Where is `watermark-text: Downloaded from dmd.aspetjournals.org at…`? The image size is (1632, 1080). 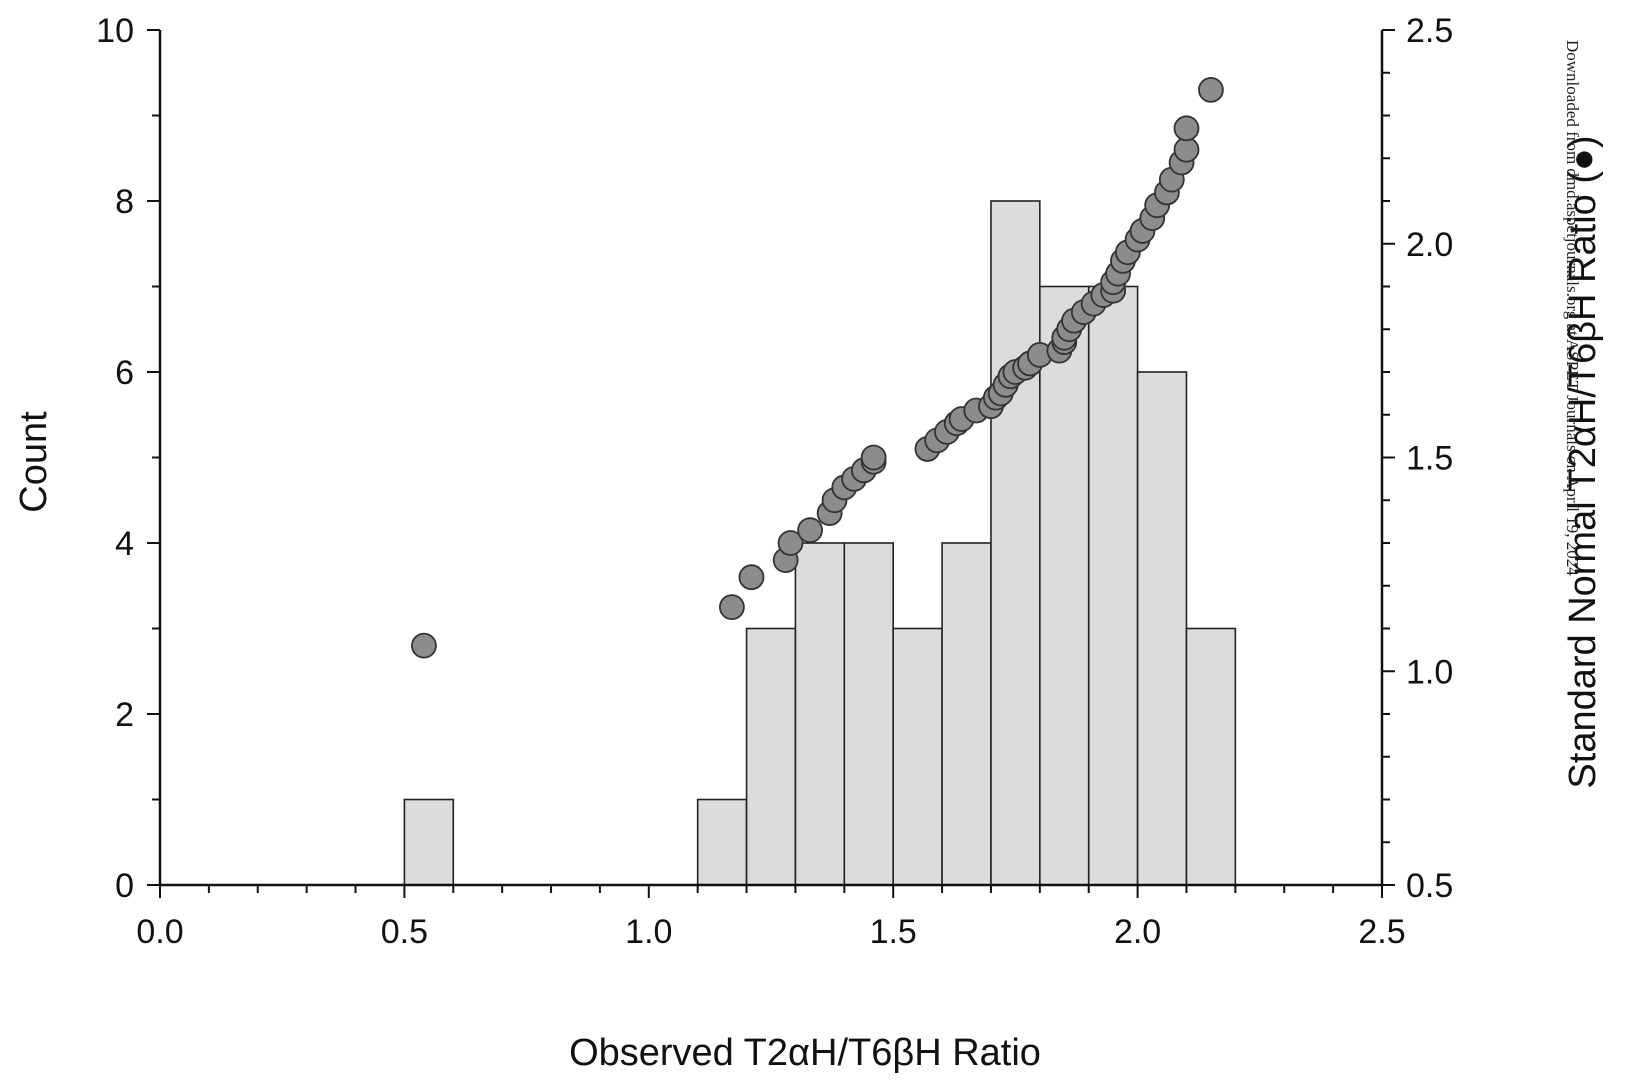
watermark-text: Downloaded from dmd.aspetjournals.org at… is located at coordinates (1572, 308).